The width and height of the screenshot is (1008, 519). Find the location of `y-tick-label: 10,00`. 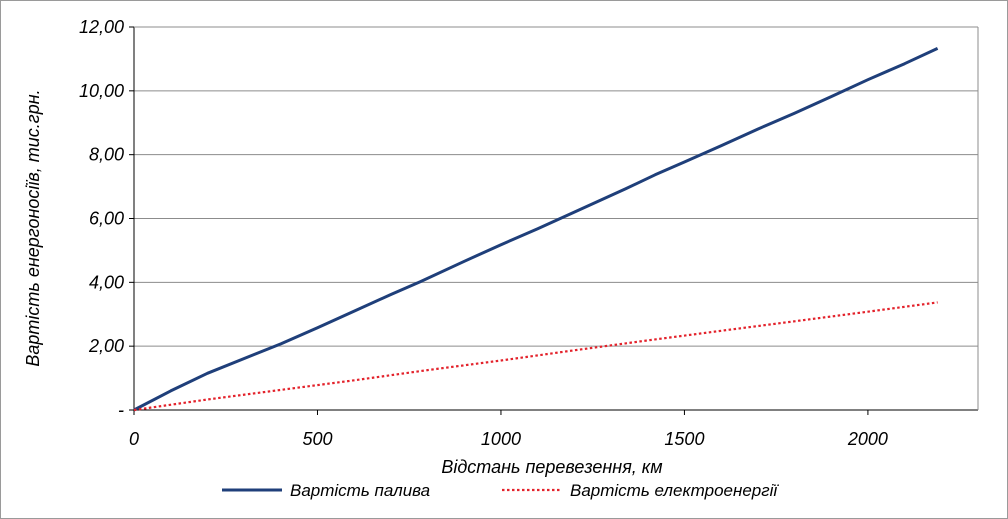

y-tick-label: 10,00 is located at coordinates (101, 91).